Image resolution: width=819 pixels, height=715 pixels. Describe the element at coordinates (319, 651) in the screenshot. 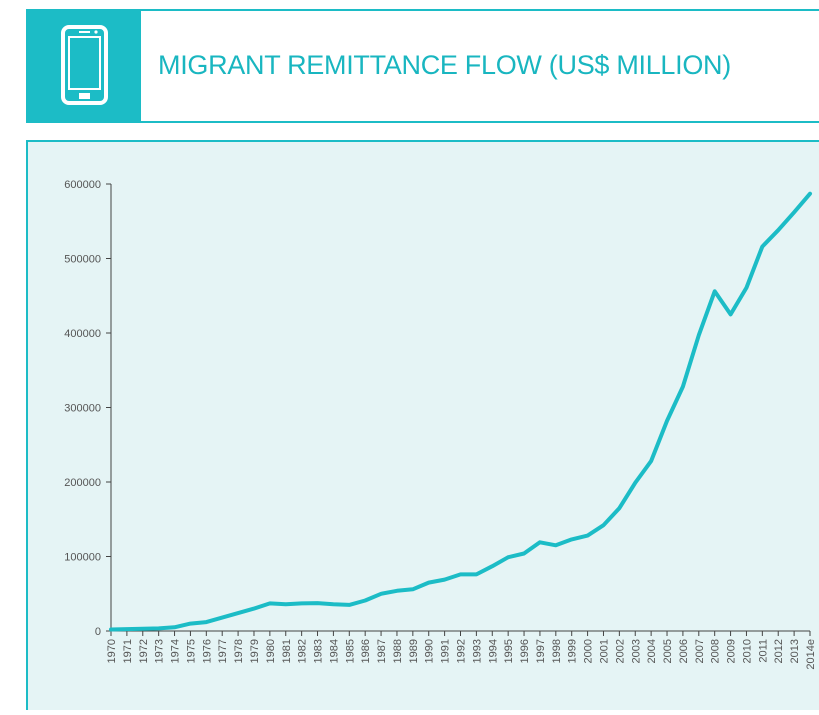

I see `x-tick-label: 1983` at that location.